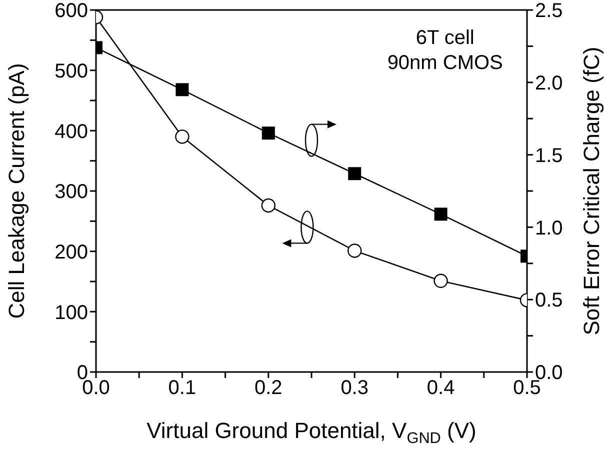 The width and height of the screenshot is (607, 452). Describe the element at coordinates (16, 191) in the screenshot. I see `y-axis-title: Cell Leakage Current (pA)` at that location.